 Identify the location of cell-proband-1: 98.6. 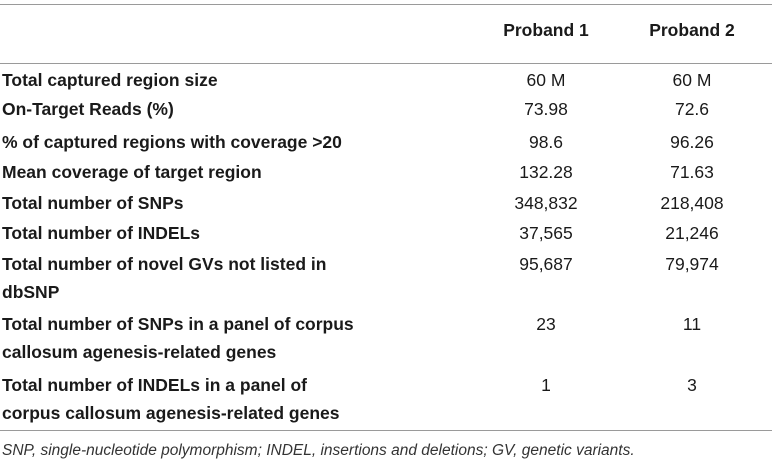
(546, 142).